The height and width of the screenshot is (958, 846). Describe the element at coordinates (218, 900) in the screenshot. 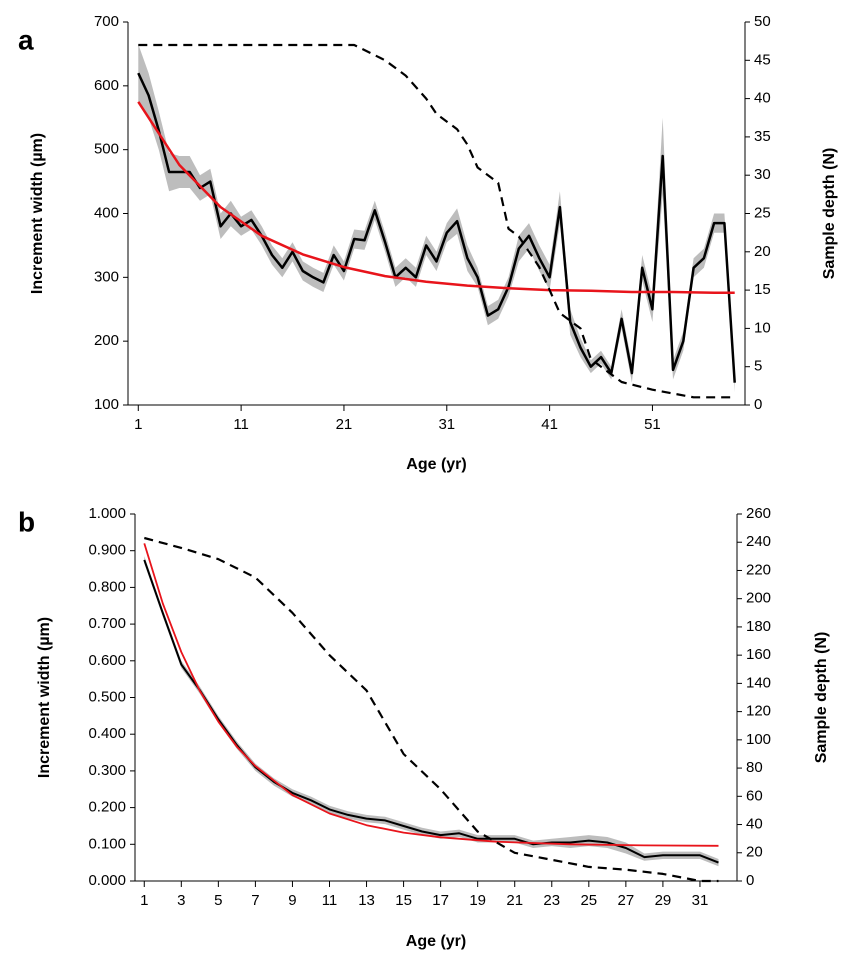

I see `x-tick-label: 5` at that location.